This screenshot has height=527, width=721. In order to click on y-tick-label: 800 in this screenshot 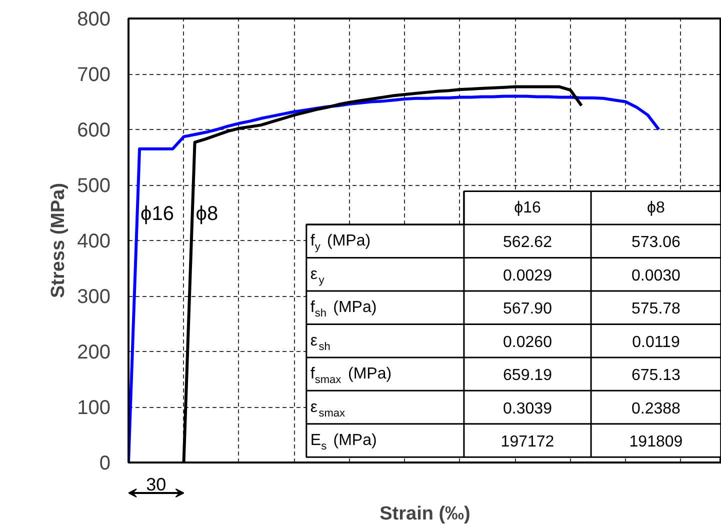, I will do `click(94, 19)`.